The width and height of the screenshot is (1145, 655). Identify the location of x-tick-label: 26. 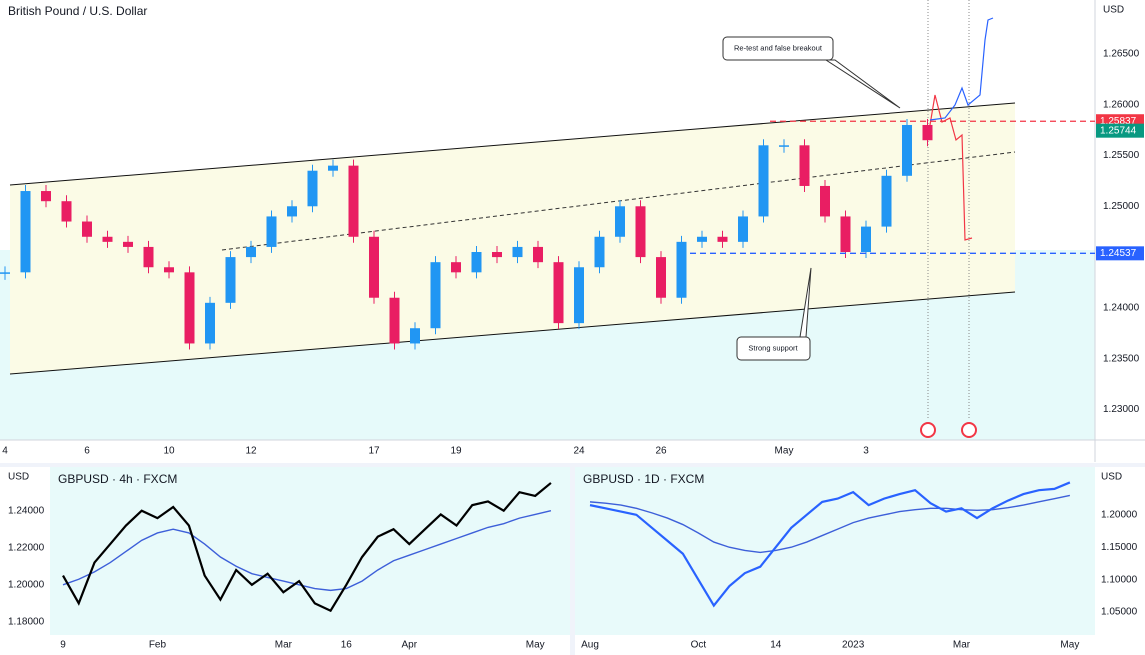
(661, 451).